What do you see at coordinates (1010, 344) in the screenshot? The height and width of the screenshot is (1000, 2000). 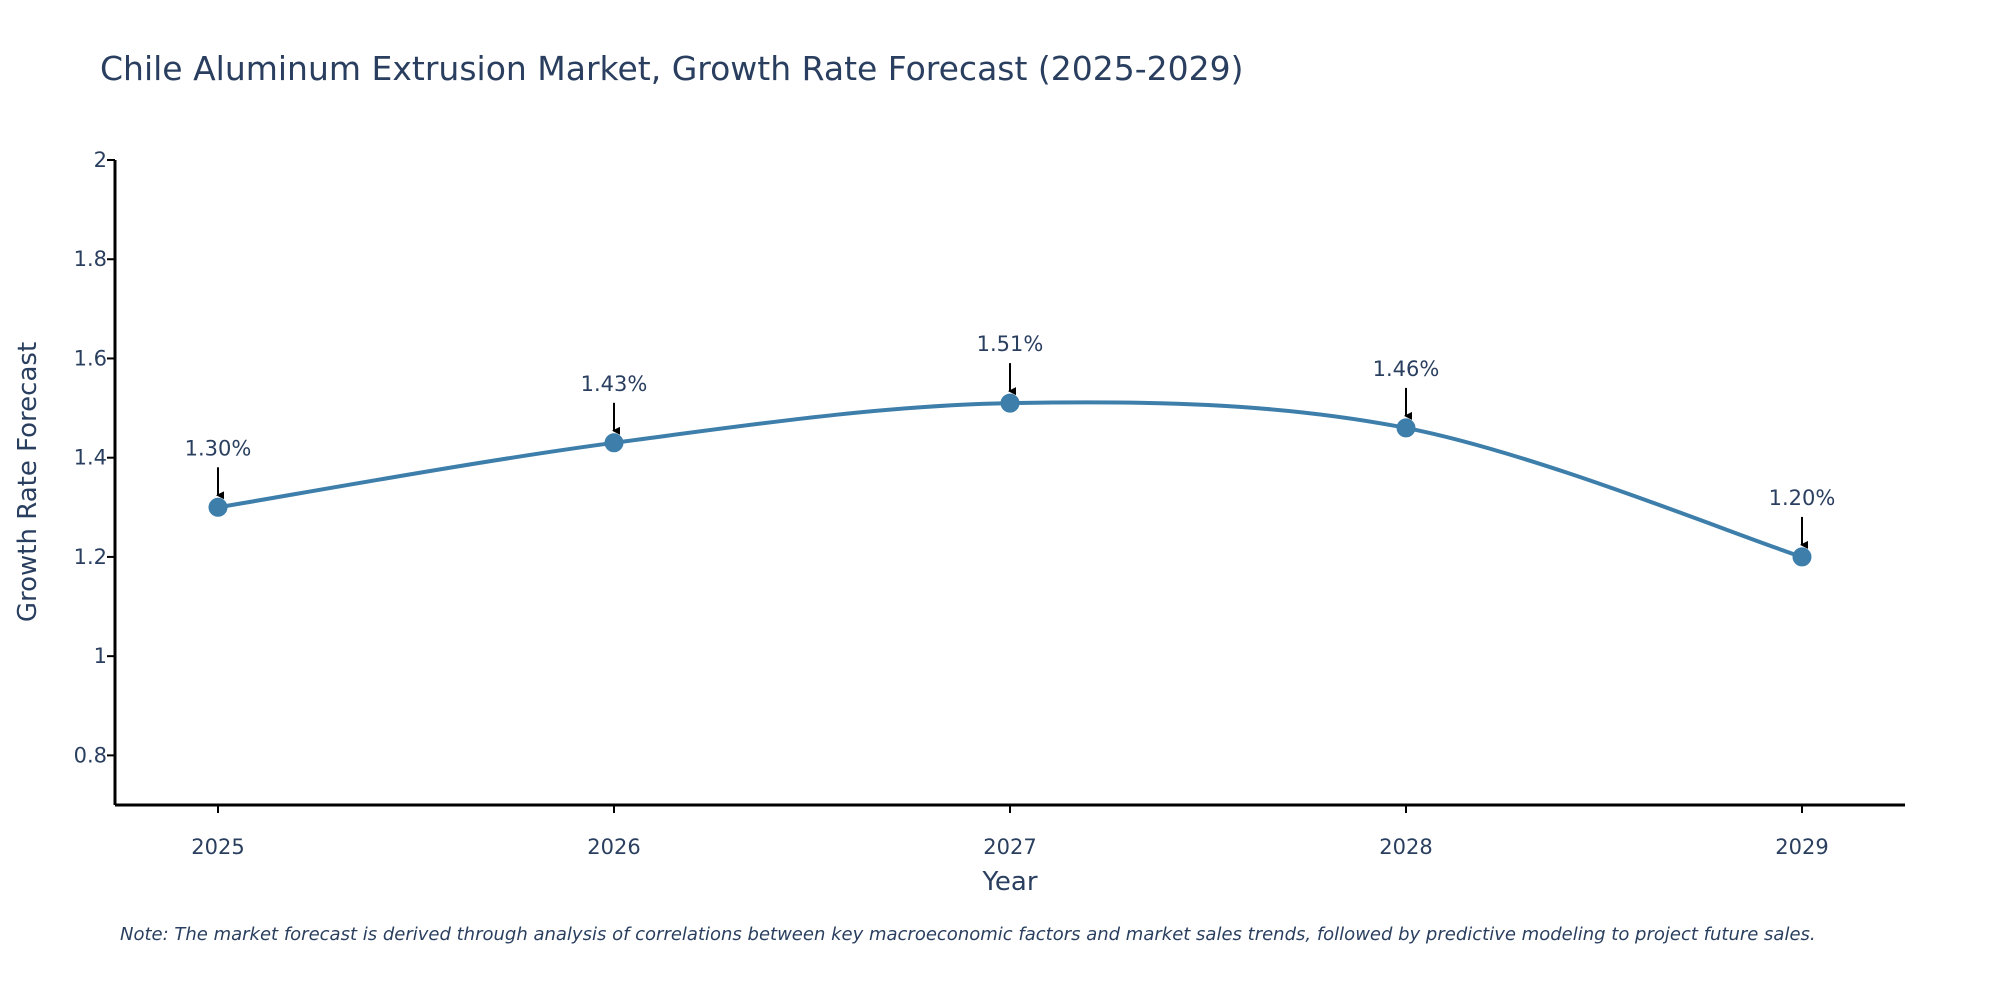 I see `data-label: 1.51%` at bounding box center [1010, 344].